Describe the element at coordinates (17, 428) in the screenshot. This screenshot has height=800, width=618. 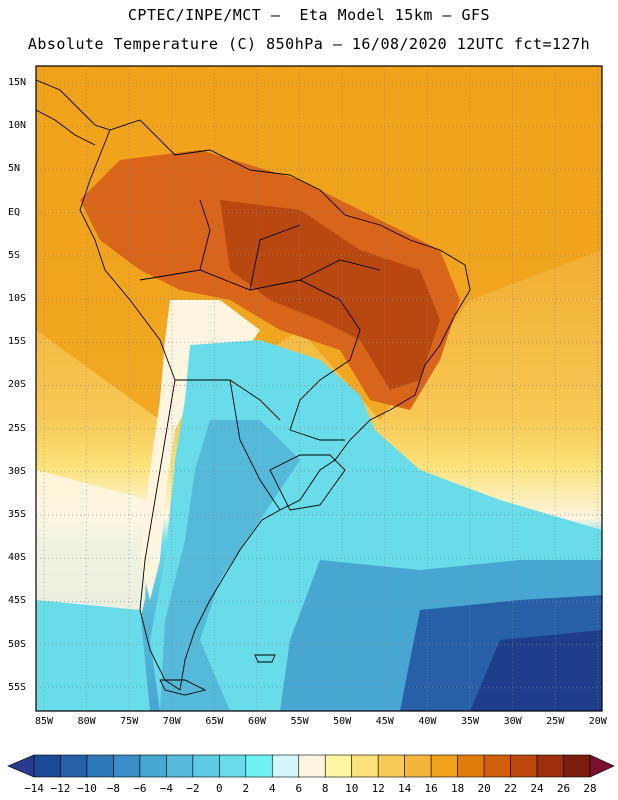
I see `lat-label: 25S` at that location.